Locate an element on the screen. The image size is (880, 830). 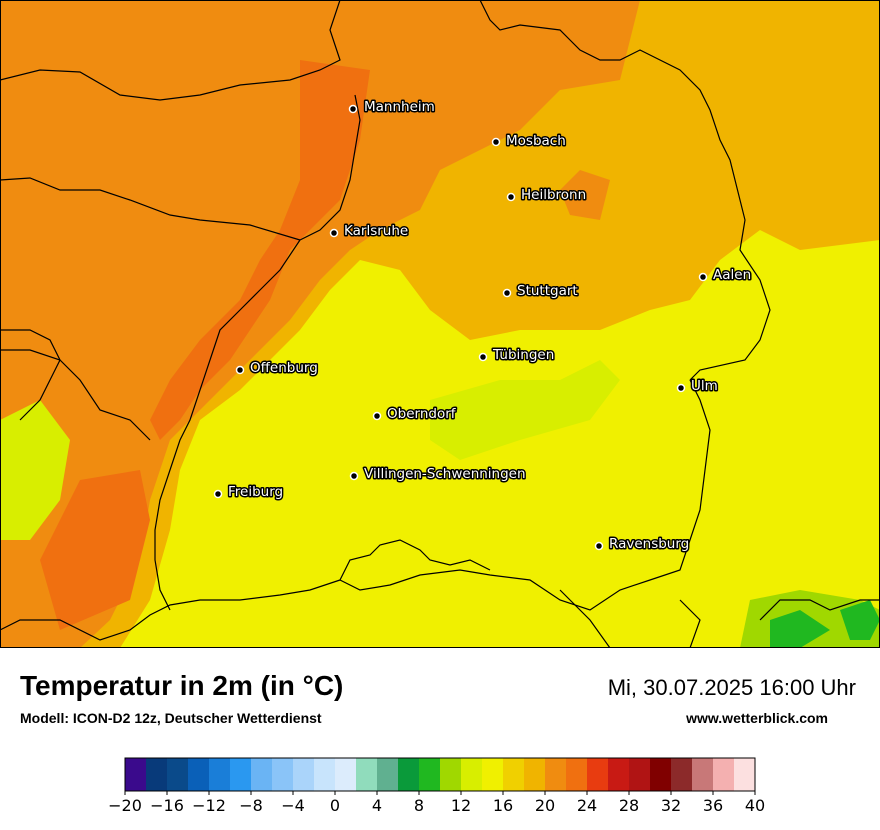
city-tuebingen: Tübingen is located at coordinates (517, 355).